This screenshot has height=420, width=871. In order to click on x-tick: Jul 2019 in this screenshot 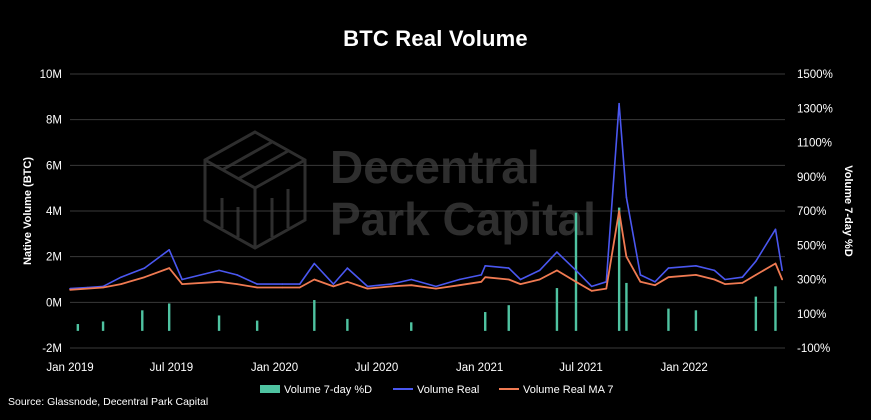, I will do `click(171, 368)`.